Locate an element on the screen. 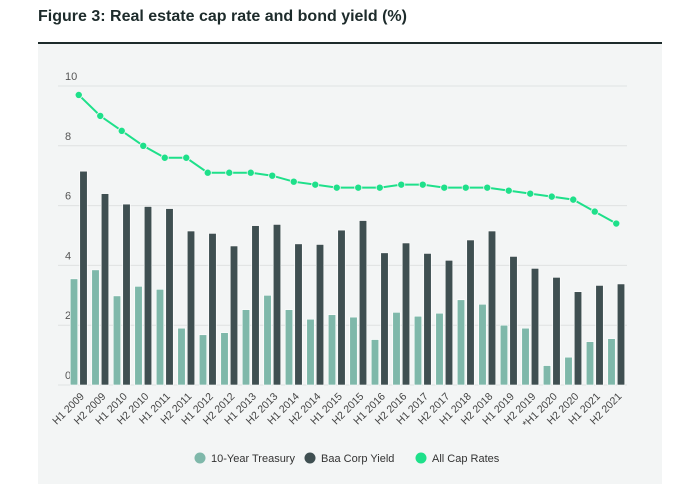  y-tick-label: 8 is located at coordinates (68, 137).